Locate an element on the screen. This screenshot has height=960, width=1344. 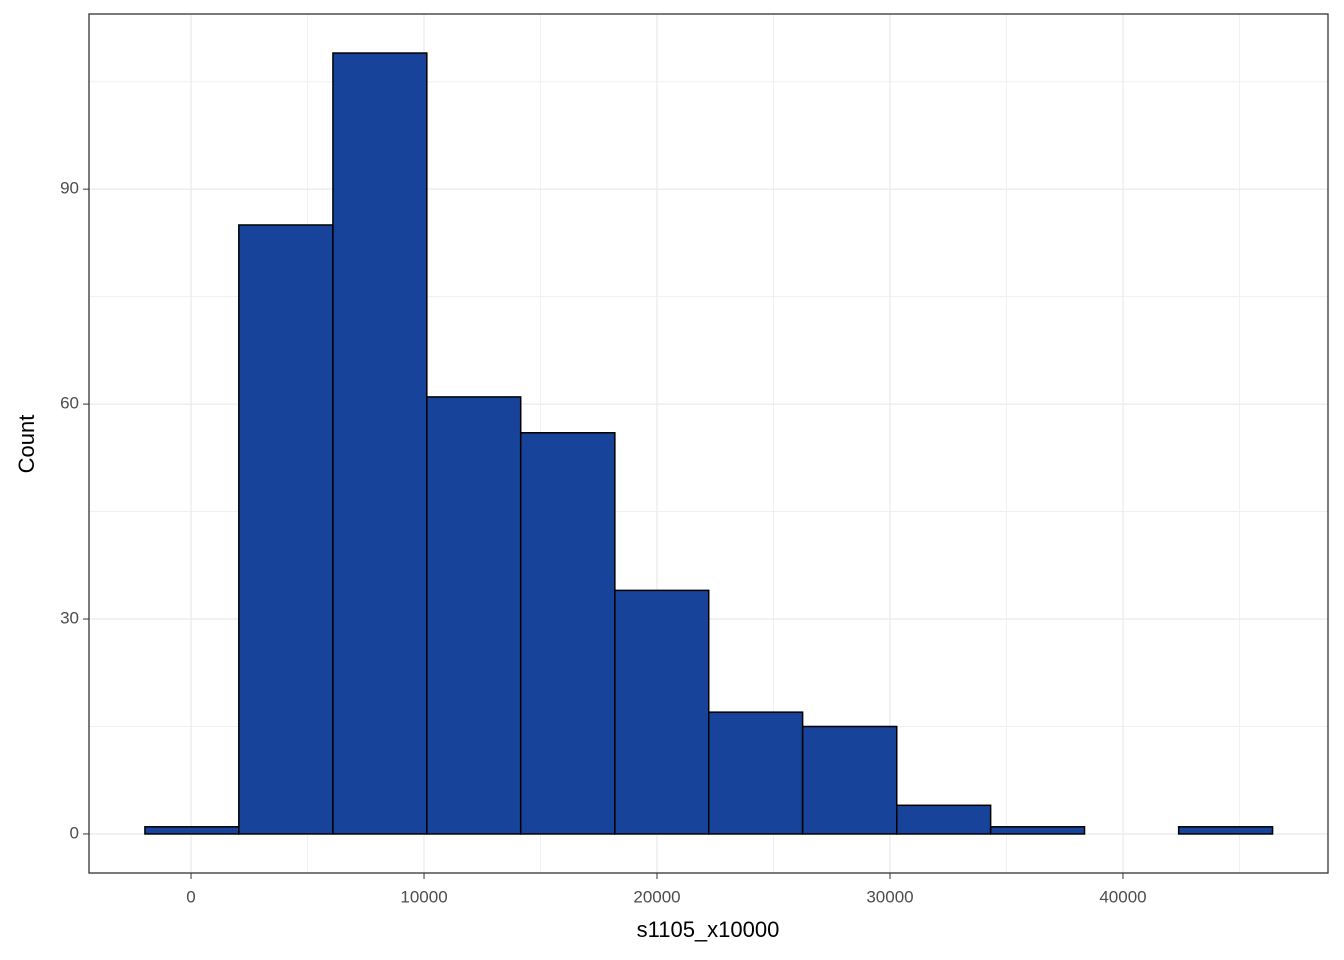
y-tick-label: 60 is located at coordinates (69, 403).